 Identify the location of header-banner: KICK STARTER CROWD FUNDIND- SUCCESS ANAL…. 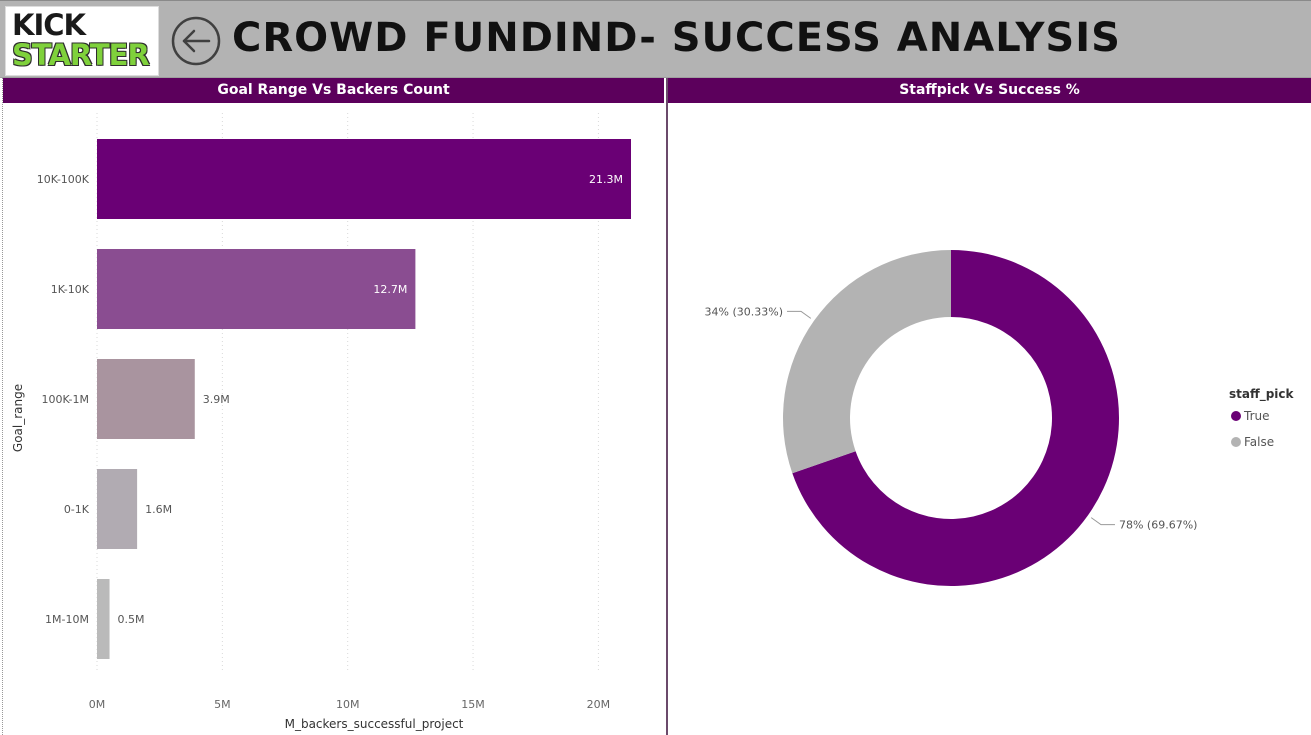
(655, 39).